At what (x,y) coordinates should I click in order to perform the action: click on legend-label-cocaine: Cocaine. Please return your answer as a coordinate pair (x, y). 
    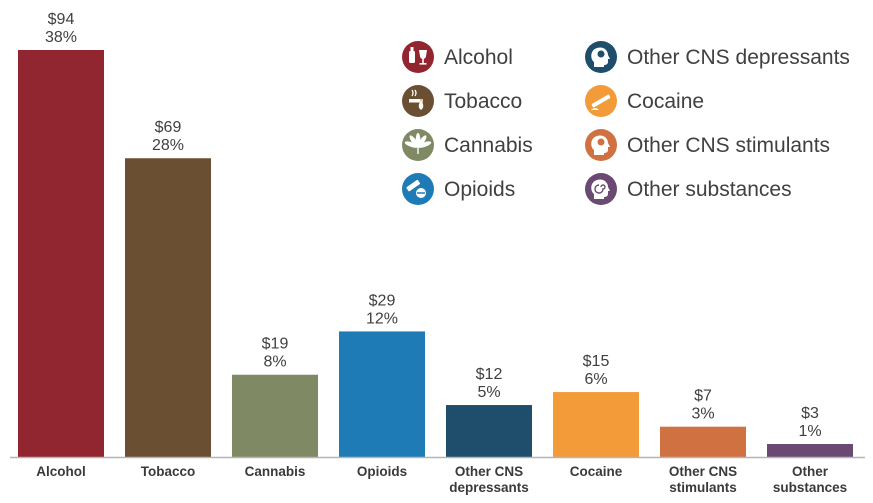
    Looking at the image, I should click on (665, 101).